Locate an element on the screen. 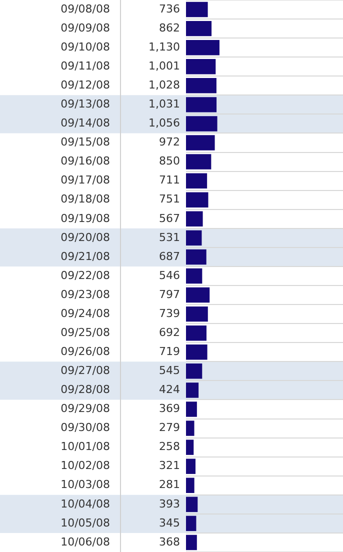 This screenshot has height=552, width=343. y-tick-label: 09/16/08 is located at coordinates (85, 161).